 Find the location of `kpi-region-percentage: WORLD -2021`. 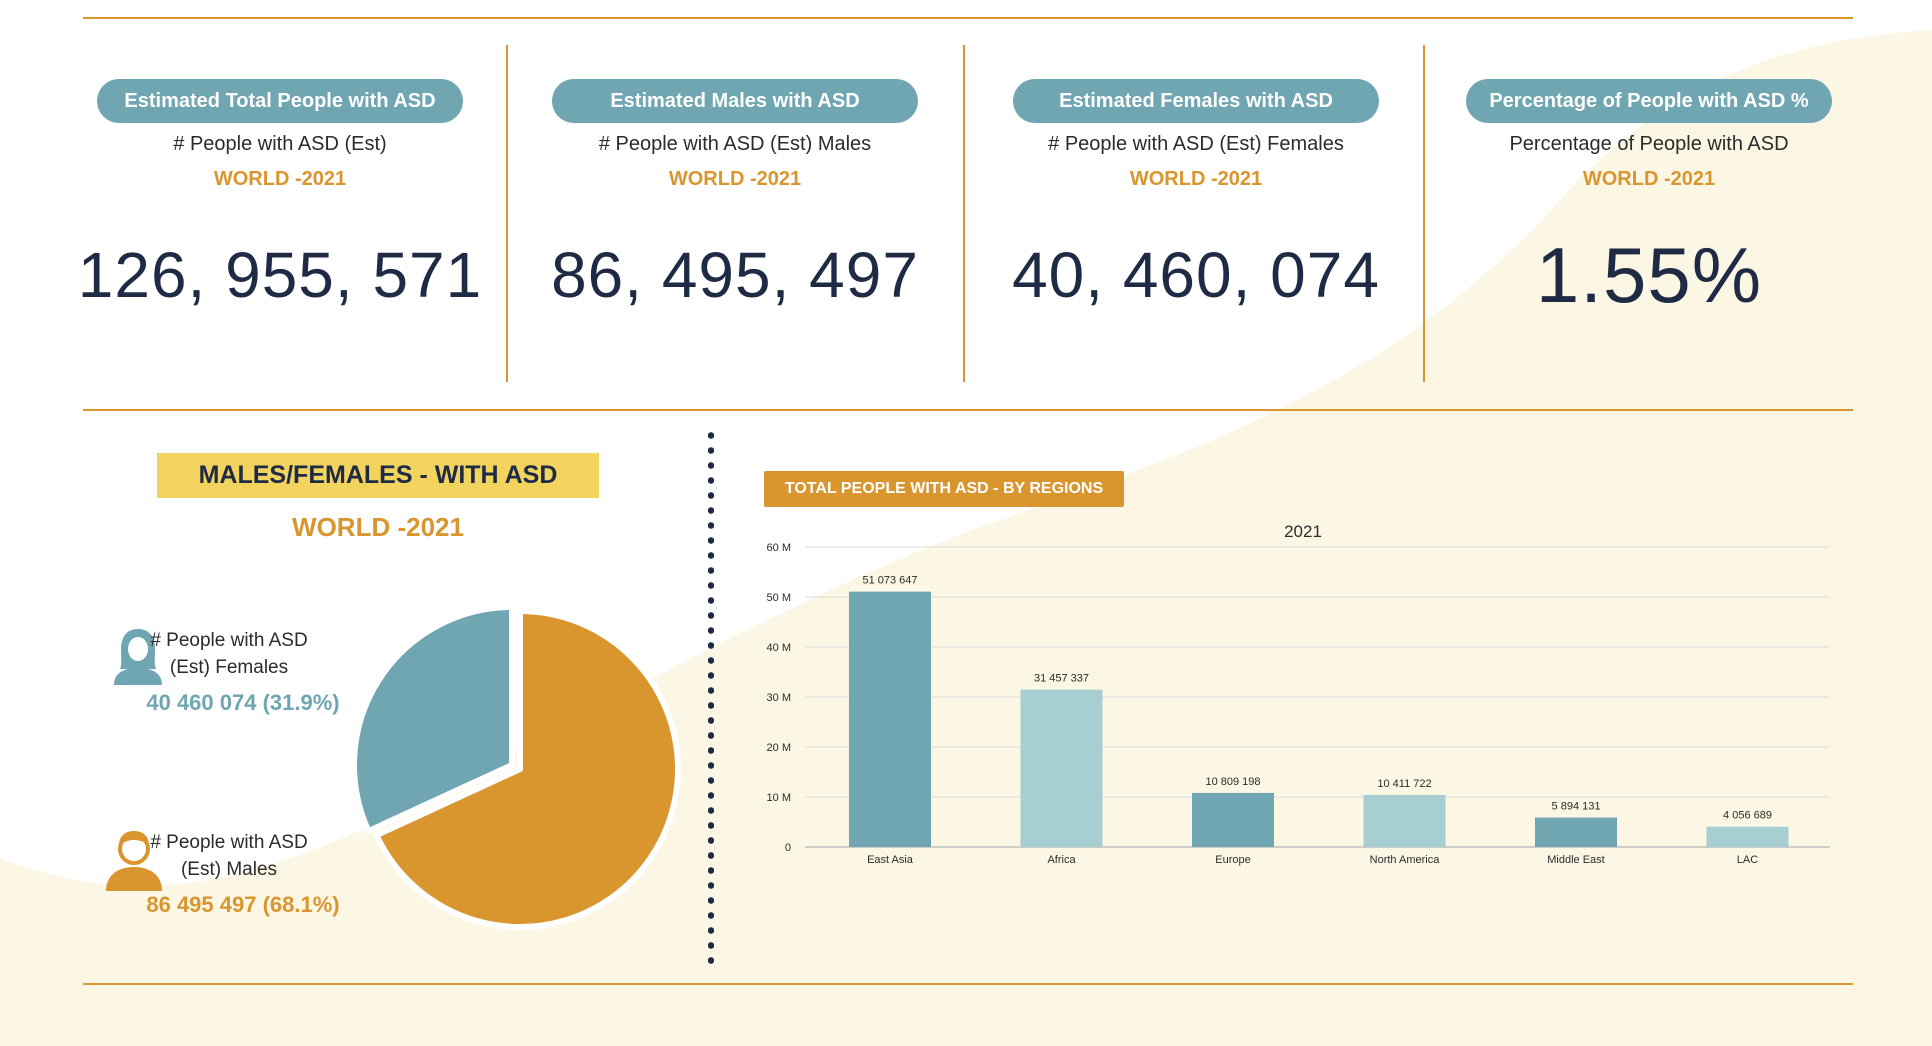

kpi-region-percentage: WORLD -2021 is located at coordinates (1649, 179).